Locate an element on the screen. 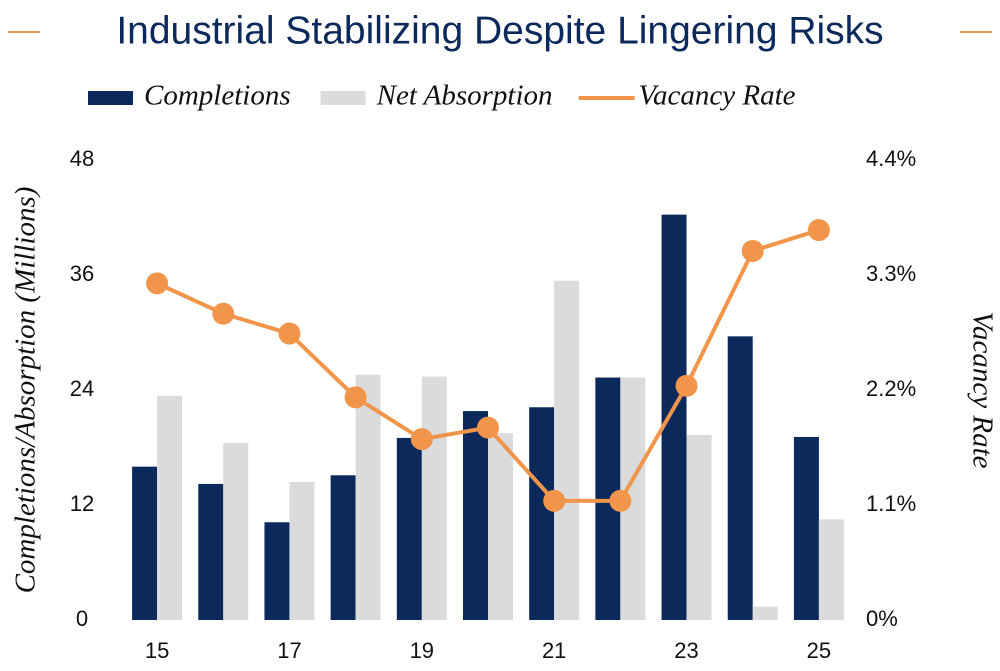  y-tick-label: 24 is located at coordinates (82, 388).